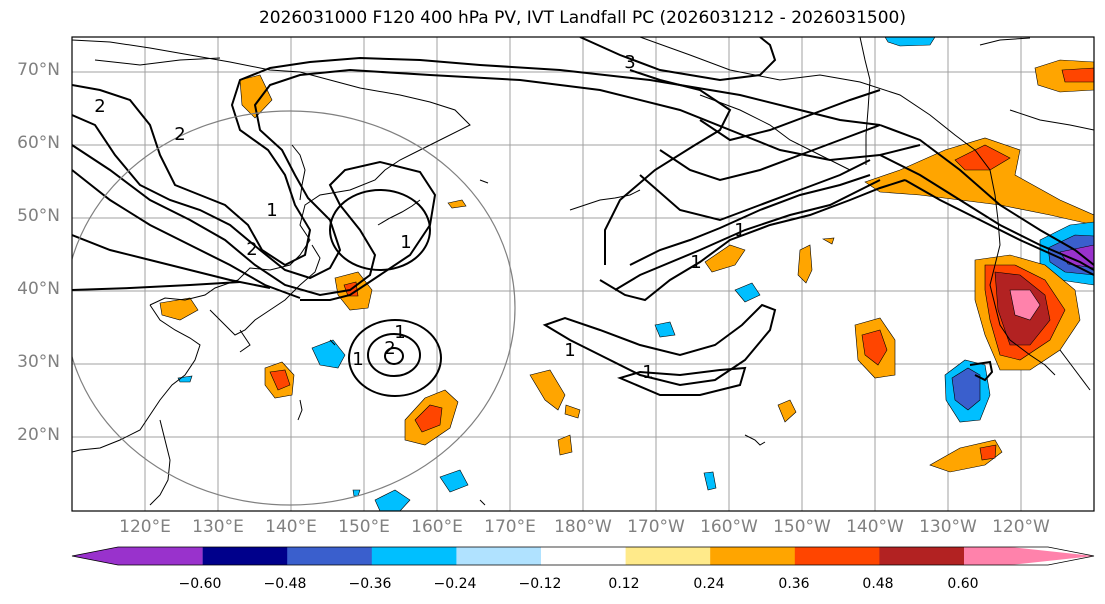 The width and height of the screenshot is (1105, 604). I want to click on lon-label: 140°W, so click(875, 527).